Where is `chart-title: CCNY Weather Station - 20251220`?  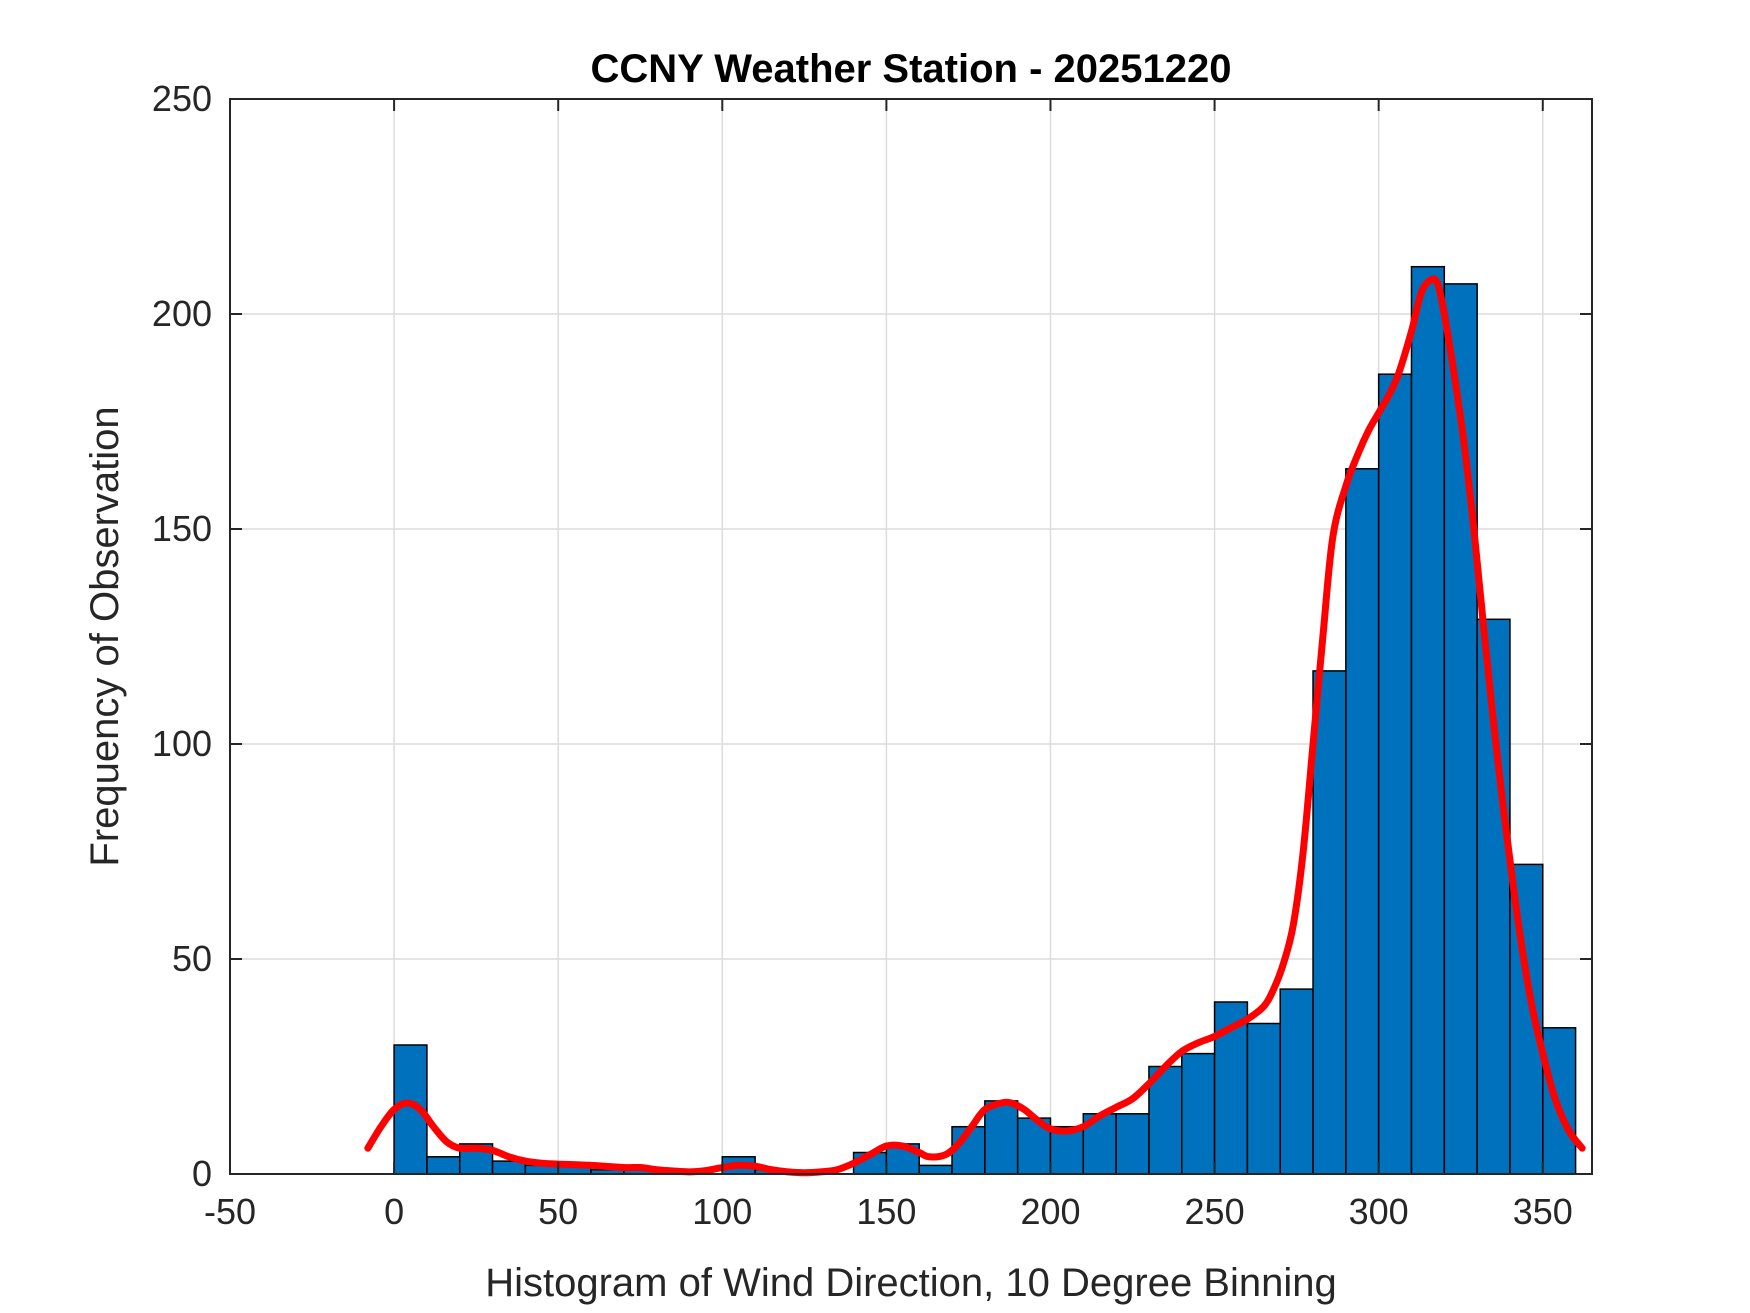 chart-title: CCNY Weather Station - 20251220 is located at coordinates (911, 69).